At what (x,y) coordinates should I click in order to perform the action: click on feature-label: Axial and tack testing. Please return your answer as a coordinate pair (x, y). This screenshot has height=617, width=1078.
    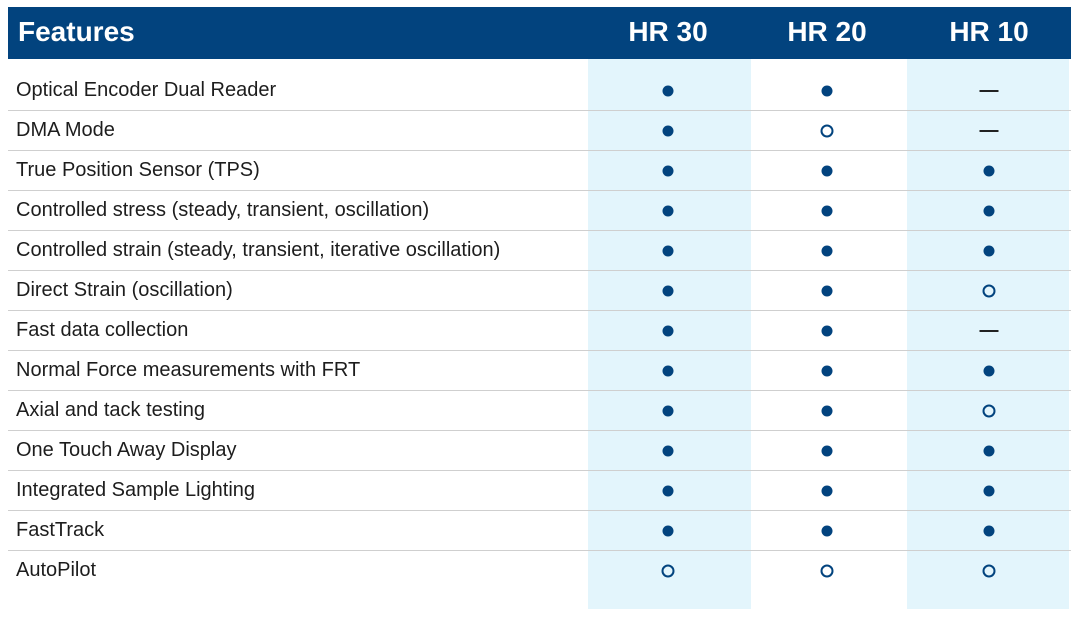
    Looking at the image, I should click on (110, 410).